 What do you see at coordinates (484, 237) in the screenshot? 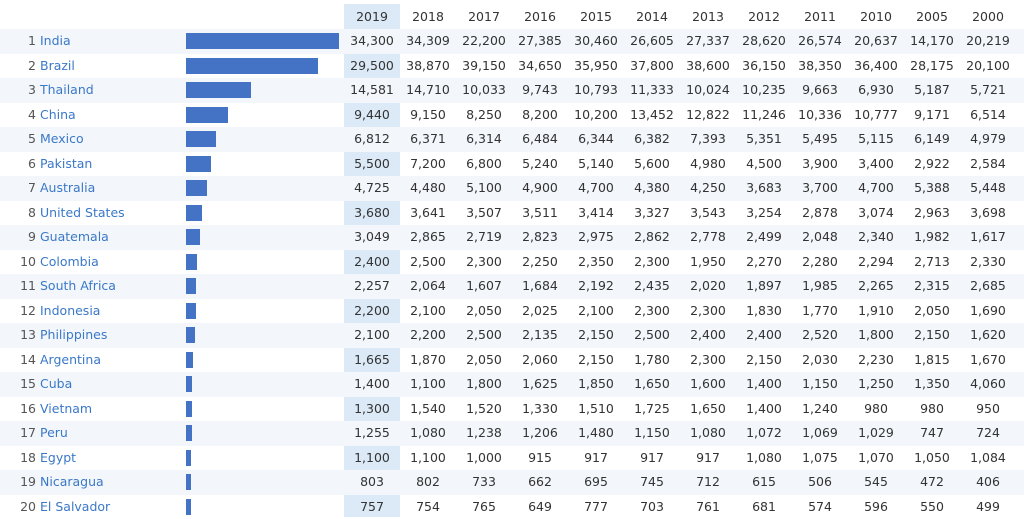
I see `value-cell-2017: 2,719` at bounding box center [484, 237].